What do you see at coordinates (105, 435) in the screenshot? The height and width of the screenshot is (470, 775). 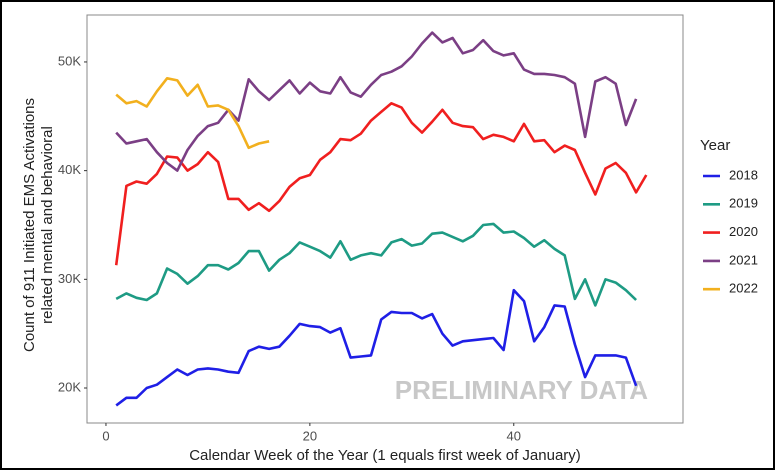 I see `x-tick-label: 0` at bounding box center [105, 435].